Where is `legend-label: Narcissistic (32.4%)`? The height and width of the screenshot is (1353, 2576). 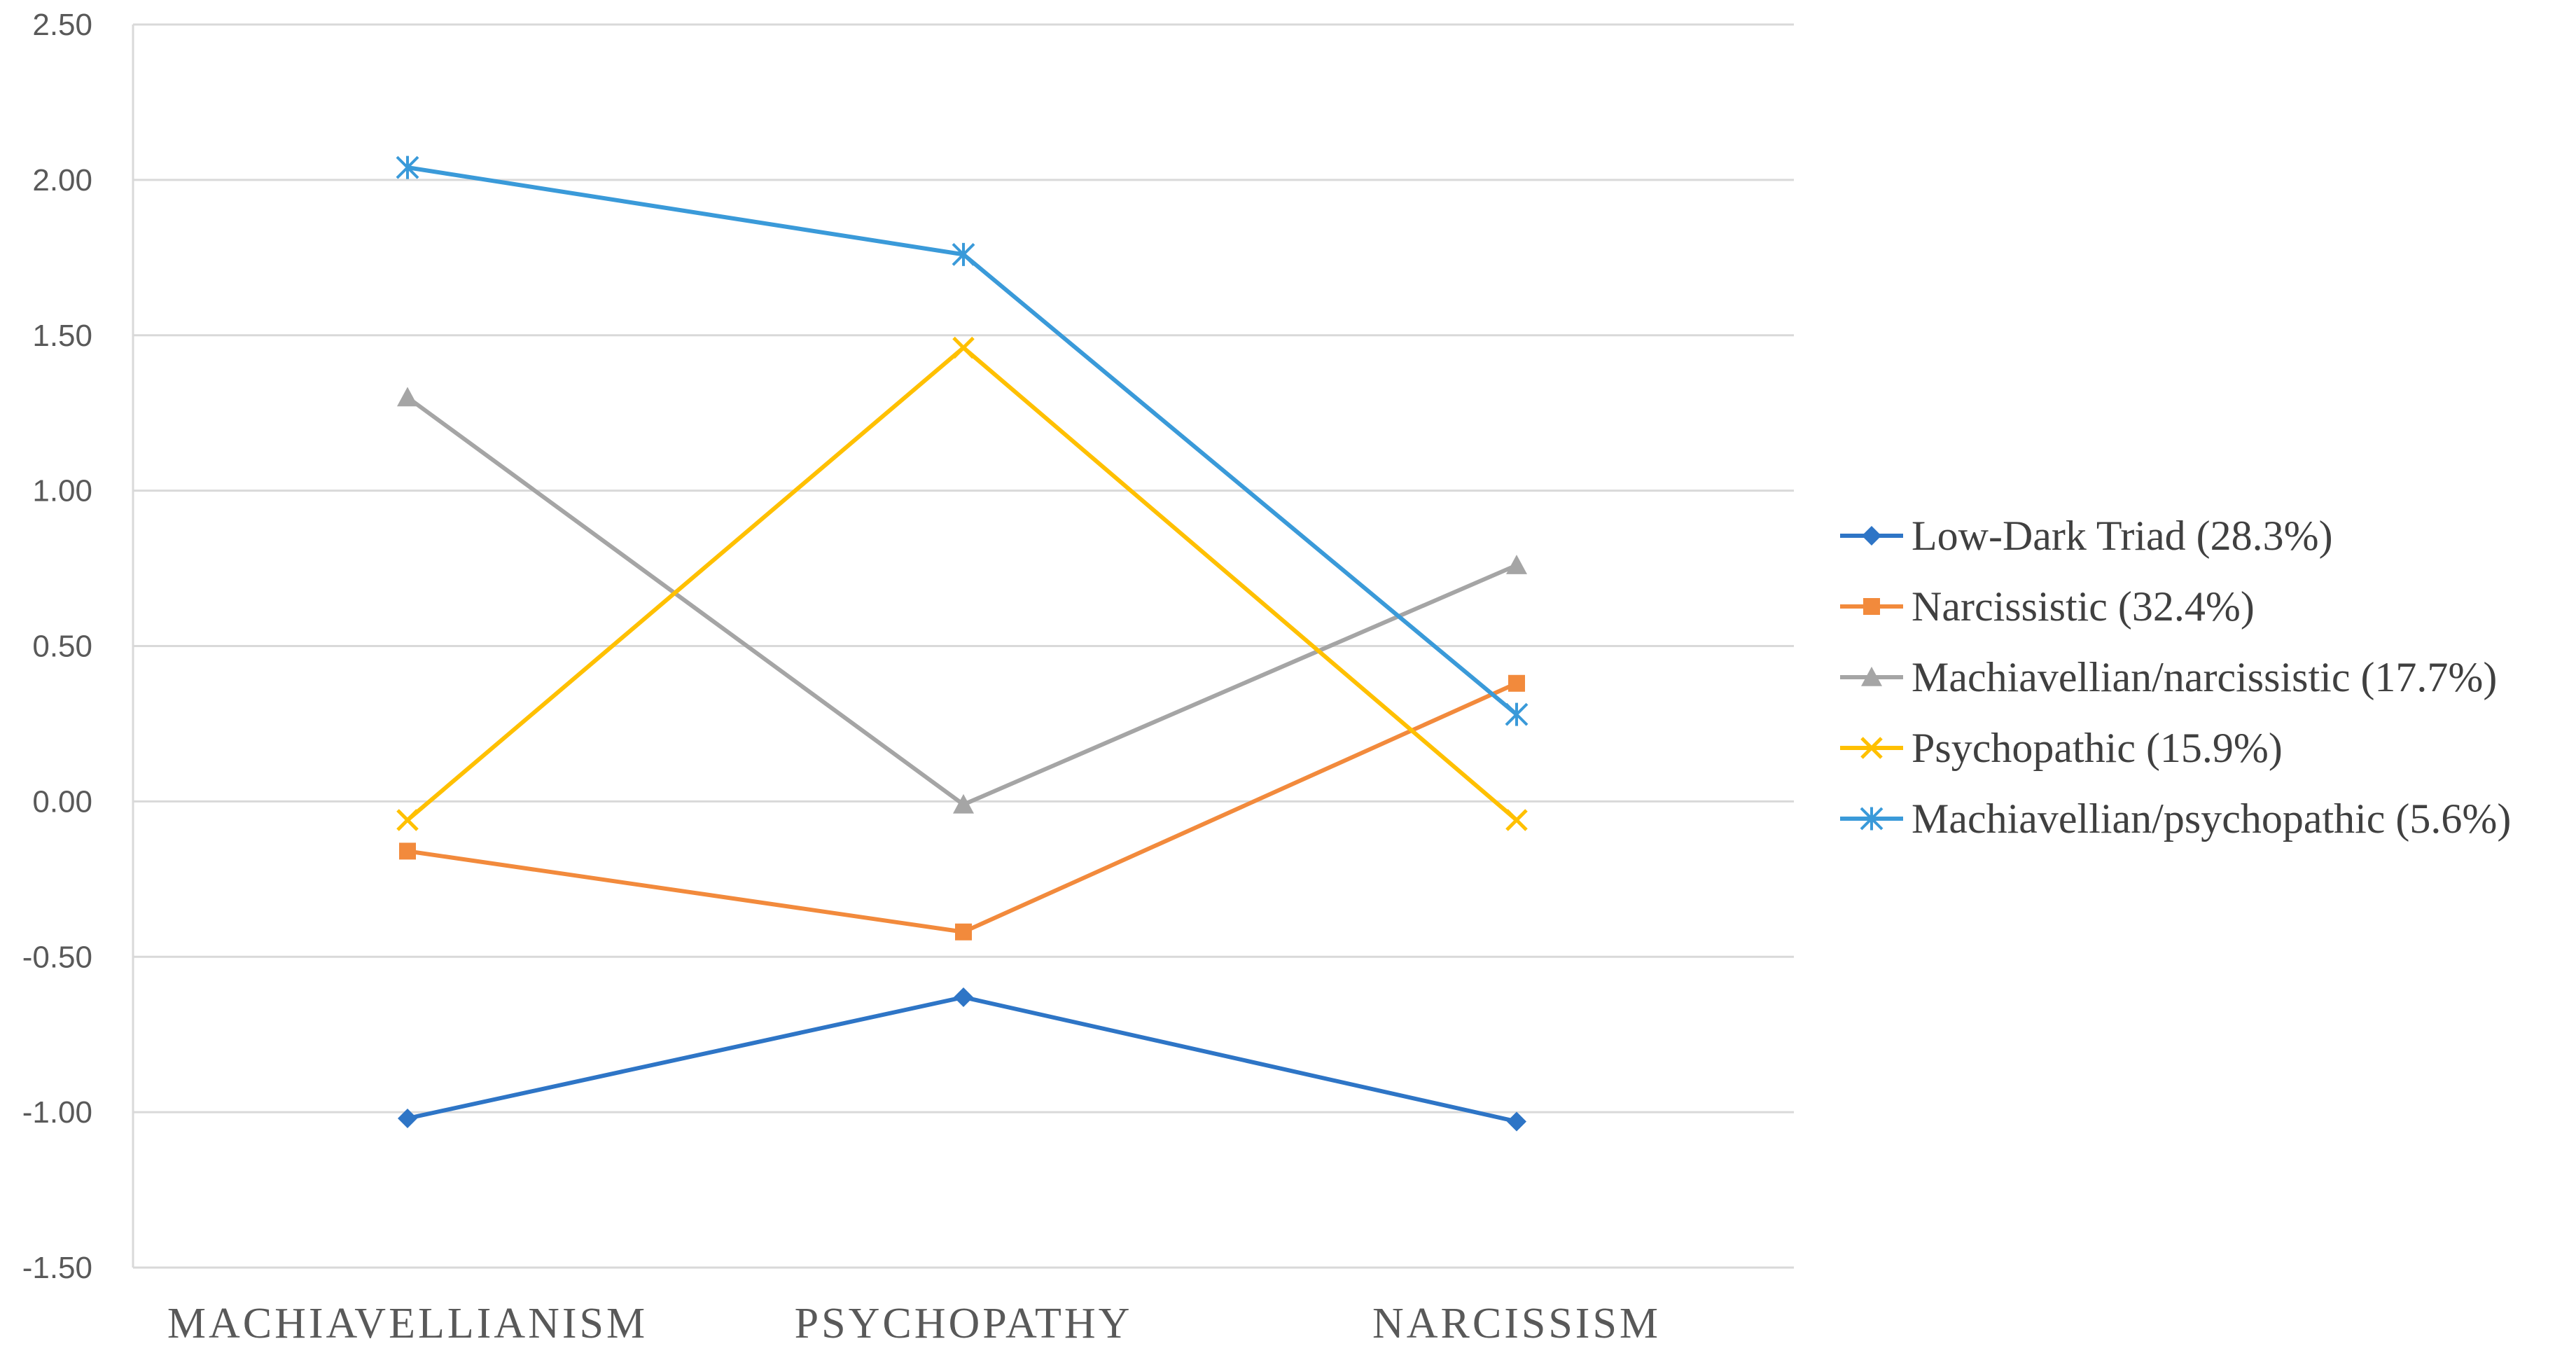 legend-label: Narcissistic (32.4%) is located at coordinates (2083, 607).